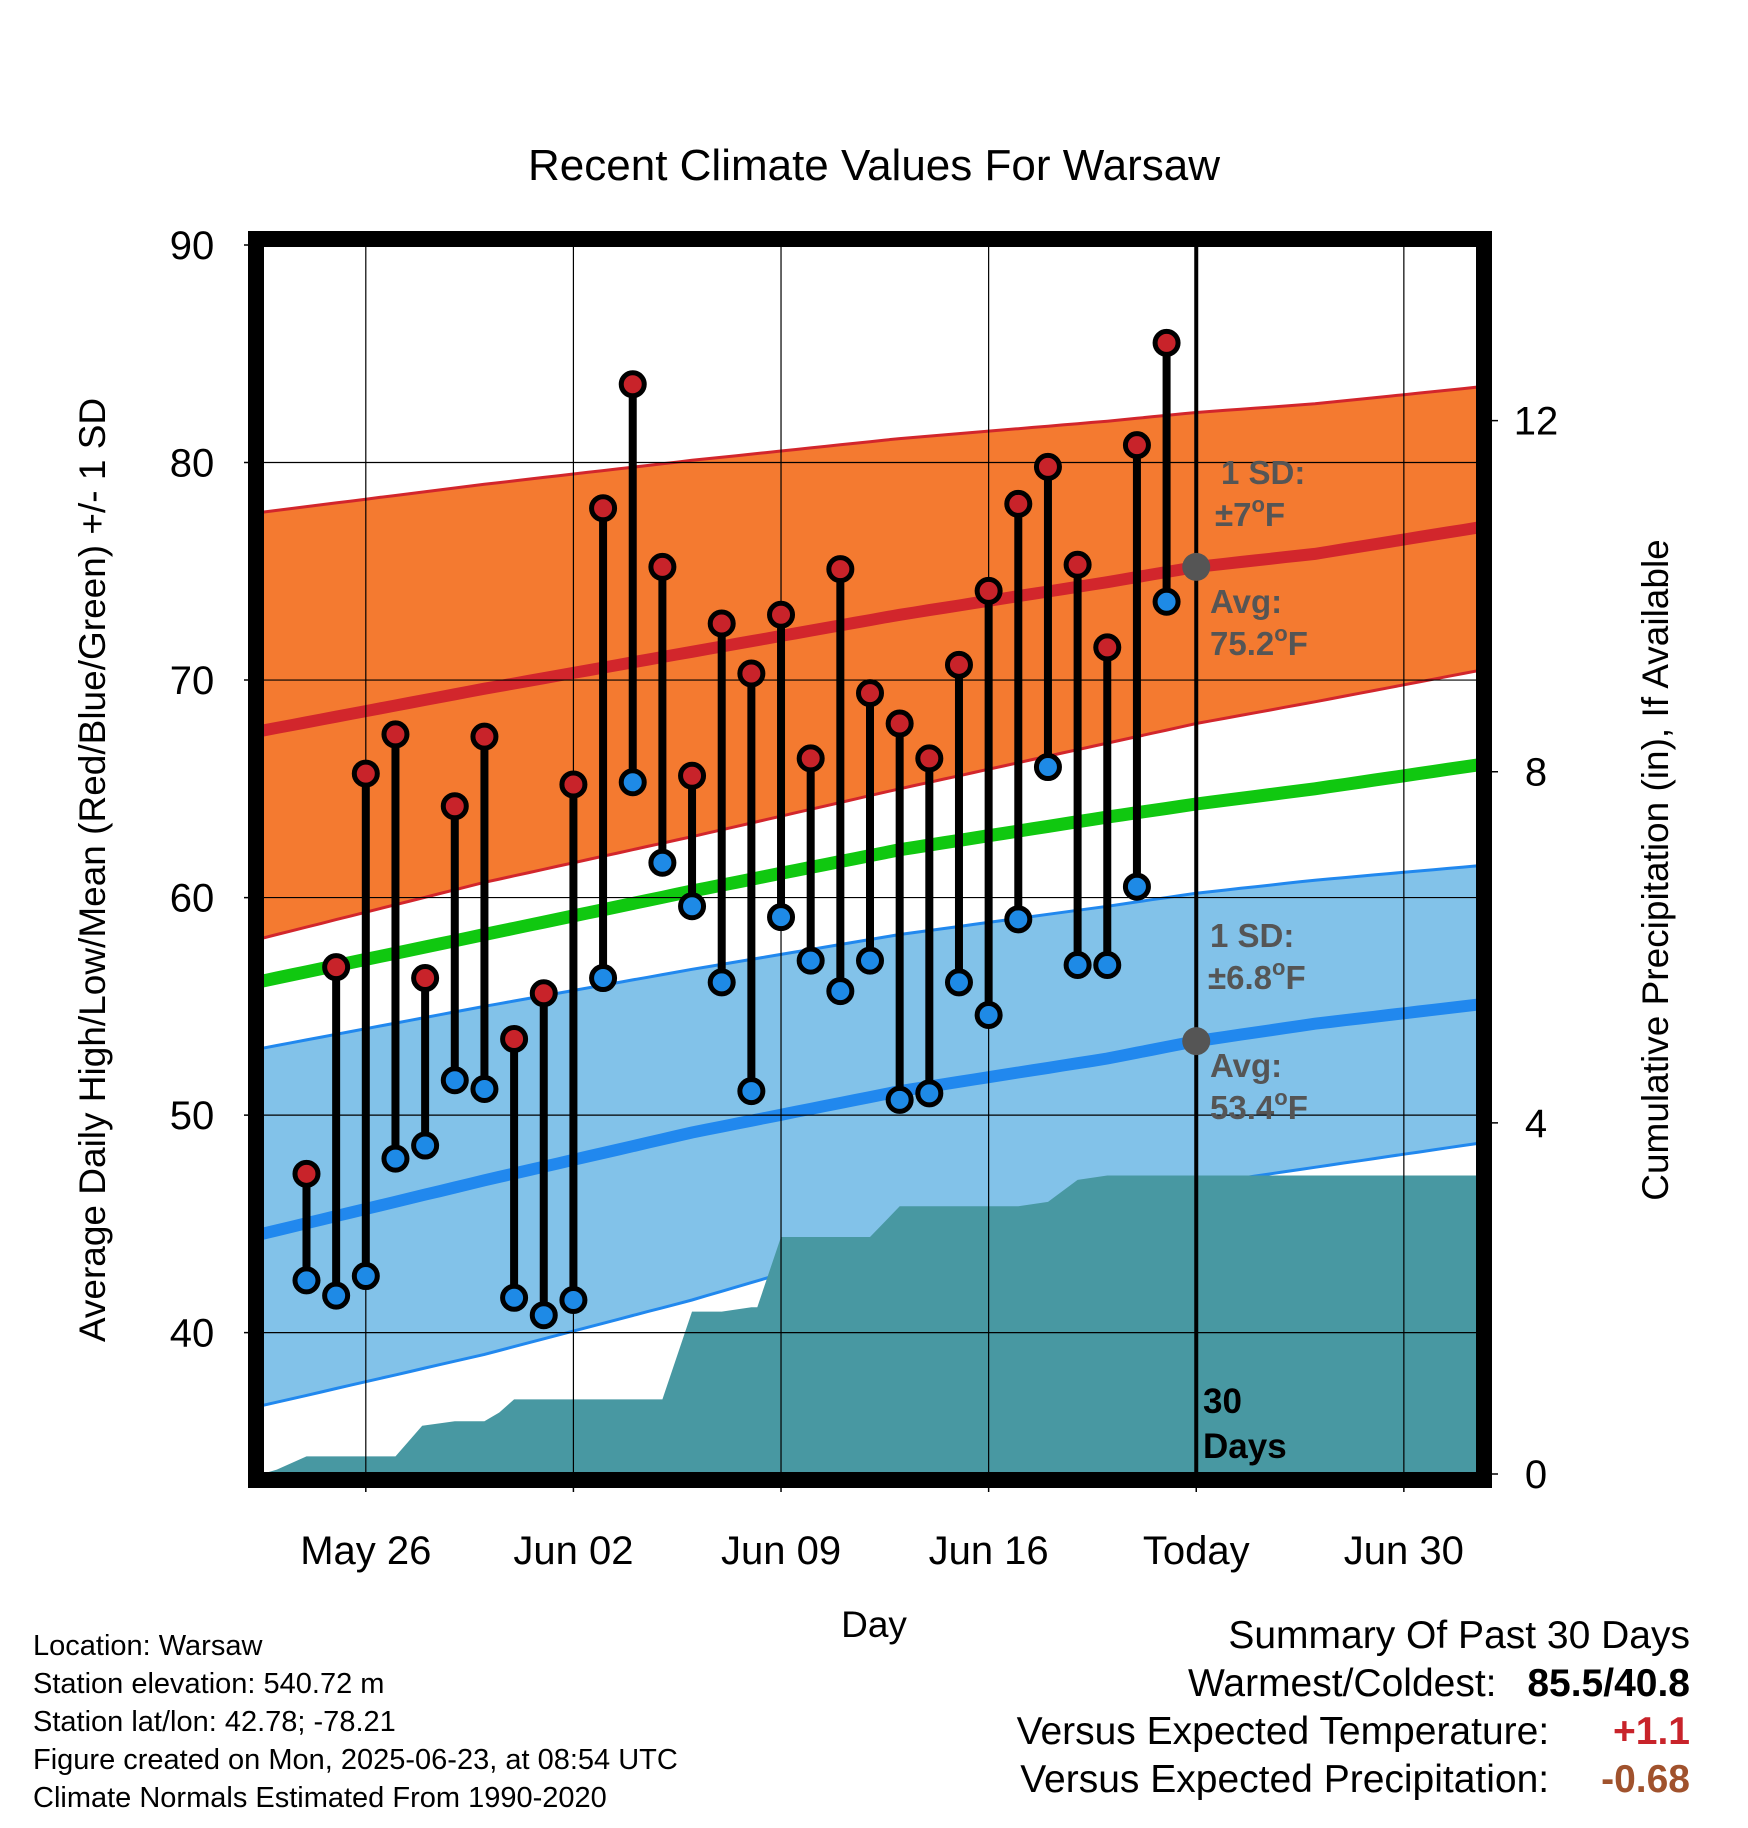  Describe the element at coordinates (1404, 1551) in the screenshot. I see `x-tick-label-5: Jun 30` at that location.